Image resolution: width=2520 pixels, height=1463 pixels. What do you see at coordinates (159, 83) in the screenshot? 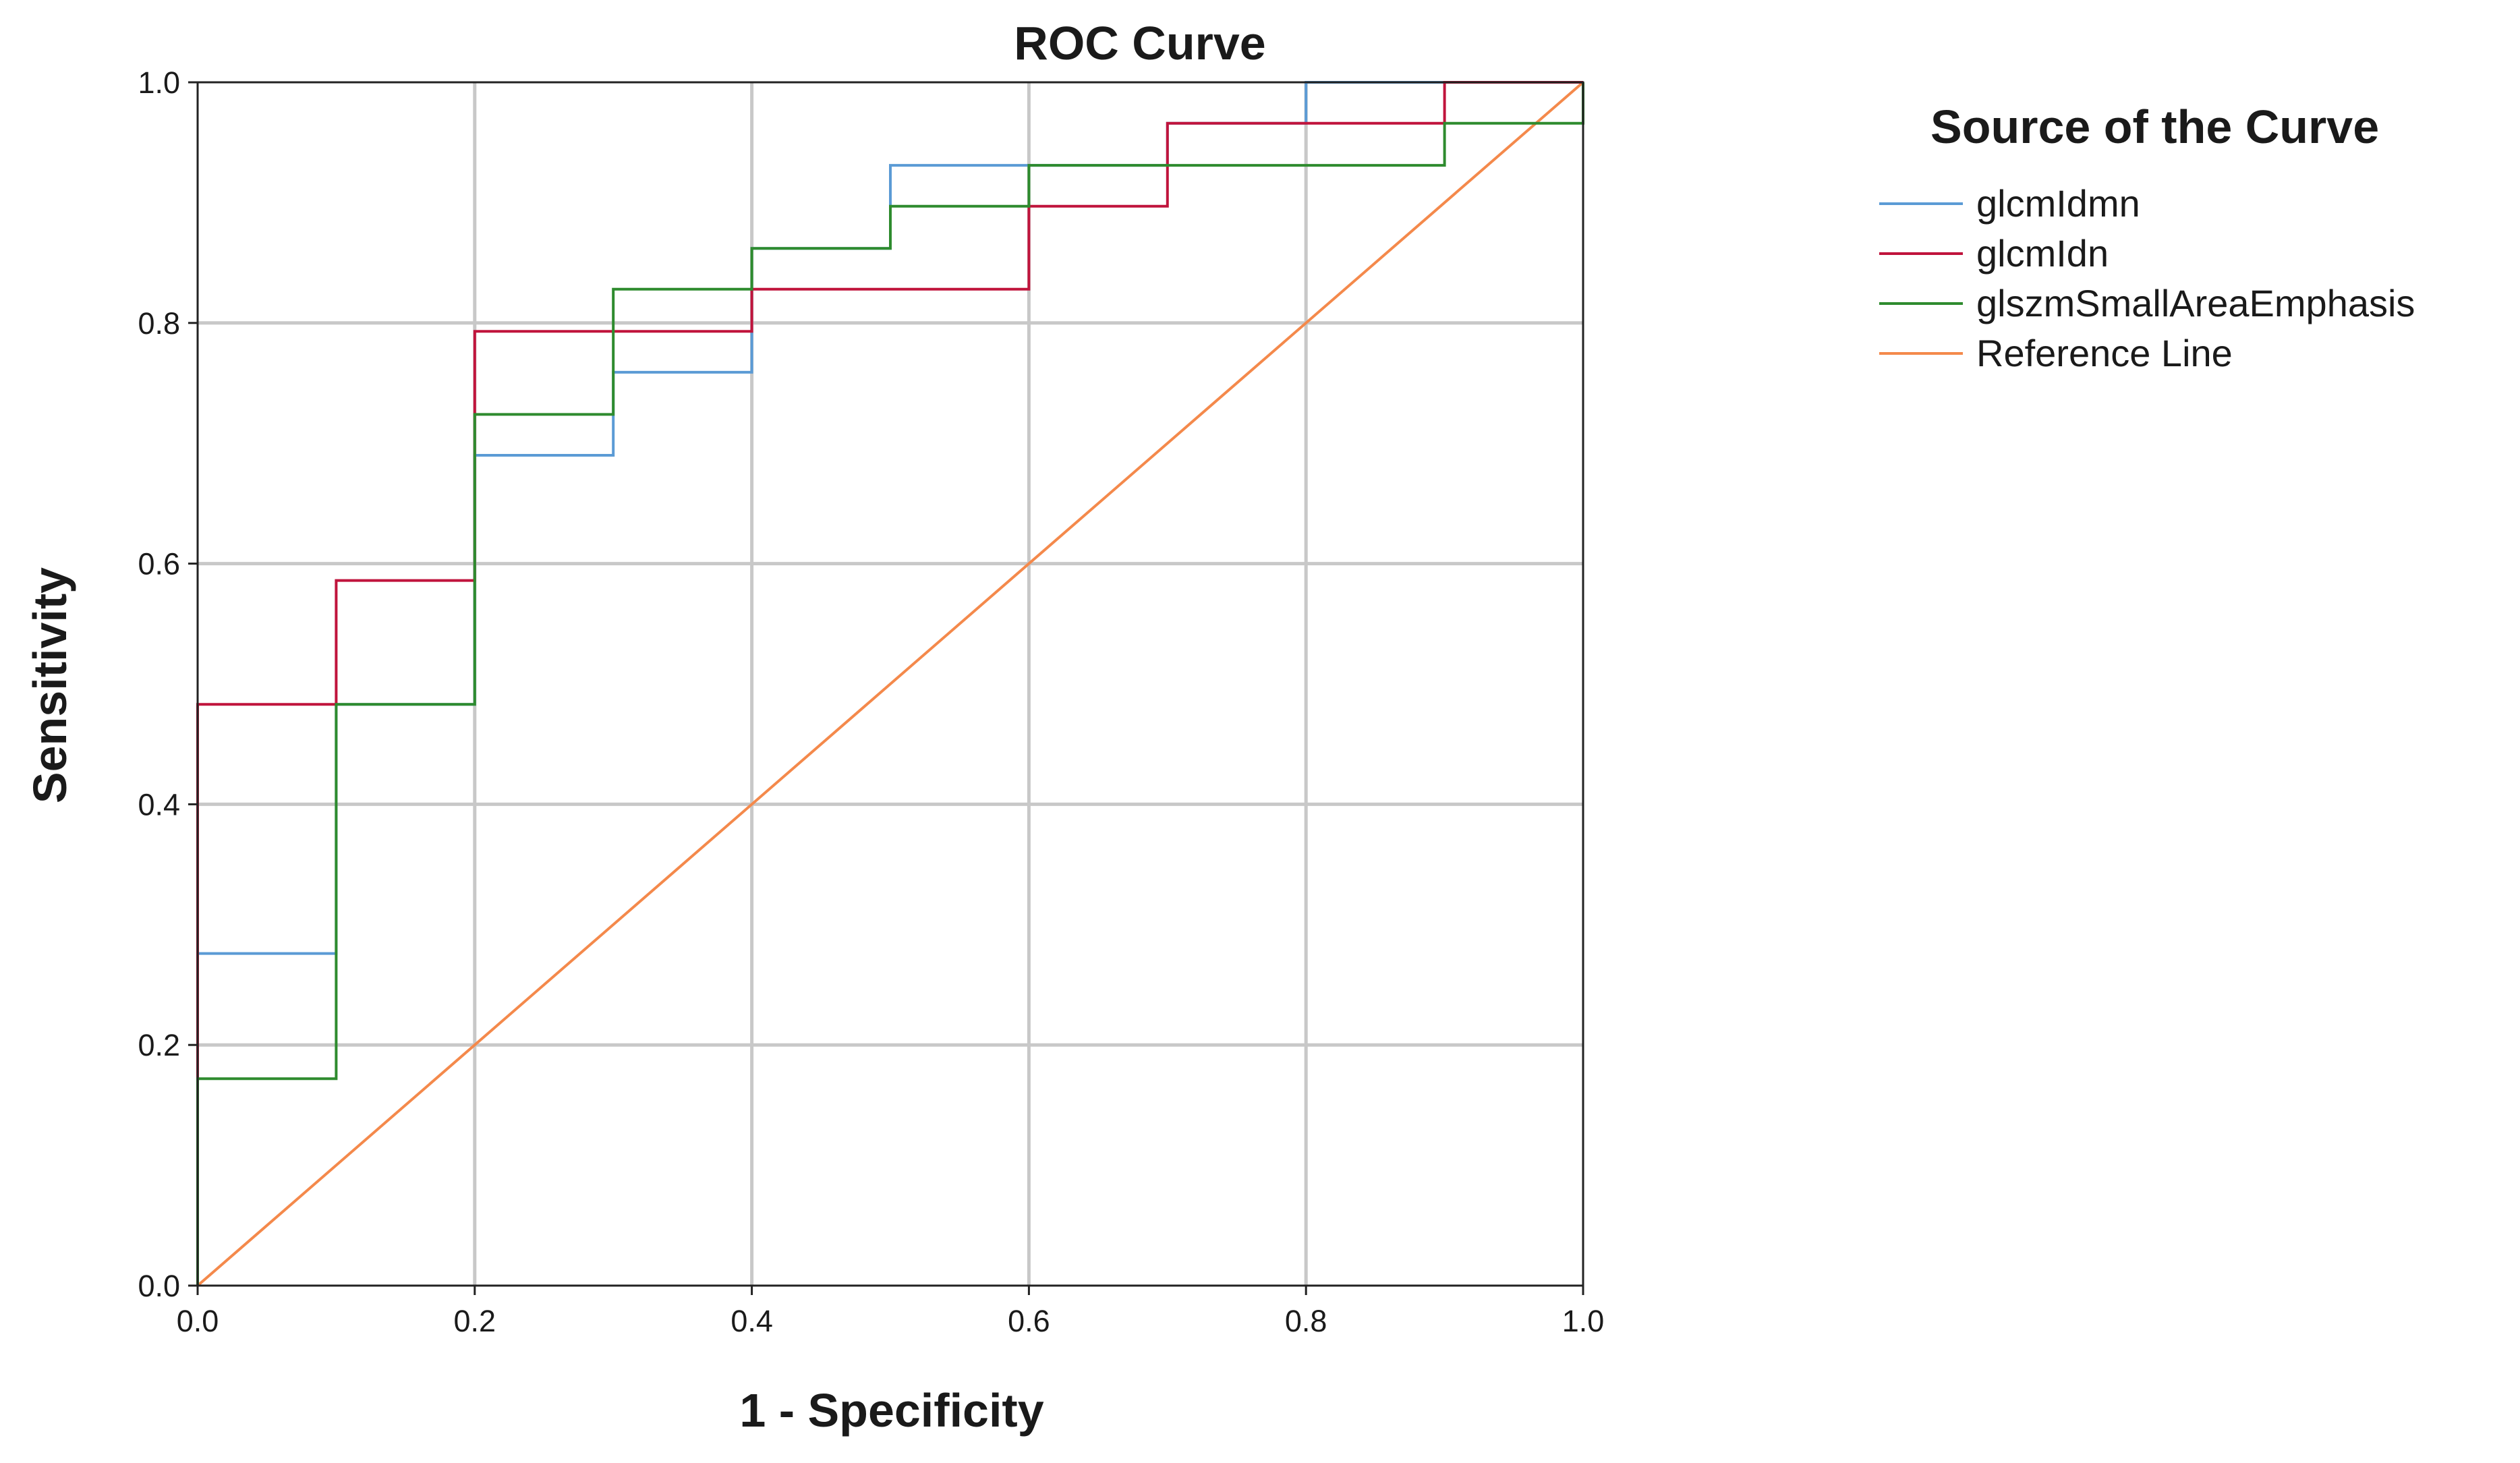
I see `y-tick-label: 1.0` at bounding box center [159, 83].